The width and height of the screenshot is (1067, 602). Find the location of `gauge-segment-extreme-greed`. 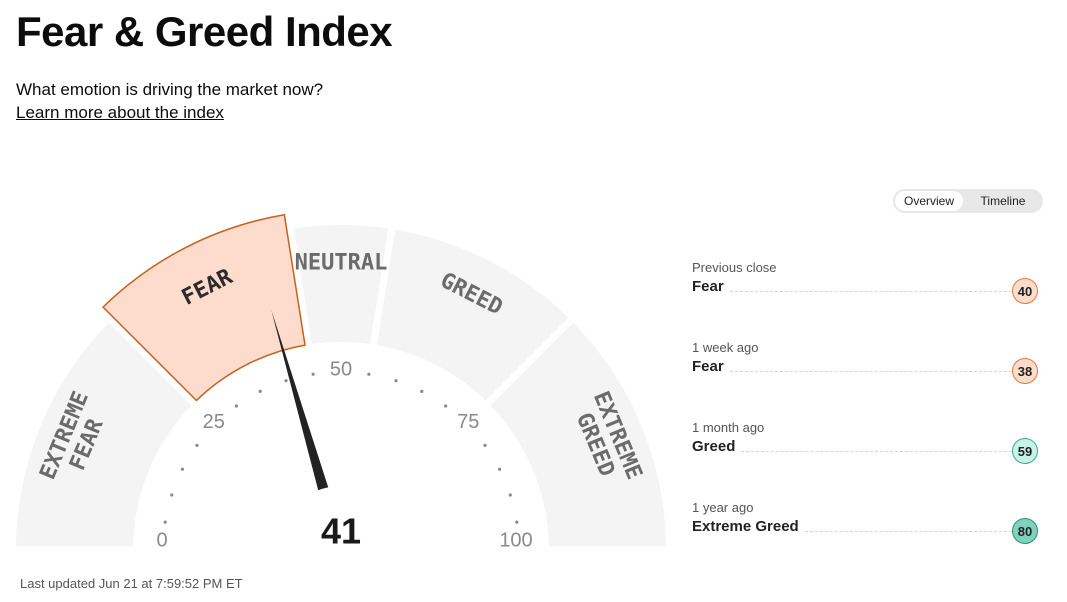

gauge-segment-extreme-greed is located at coordinates (578, 434).